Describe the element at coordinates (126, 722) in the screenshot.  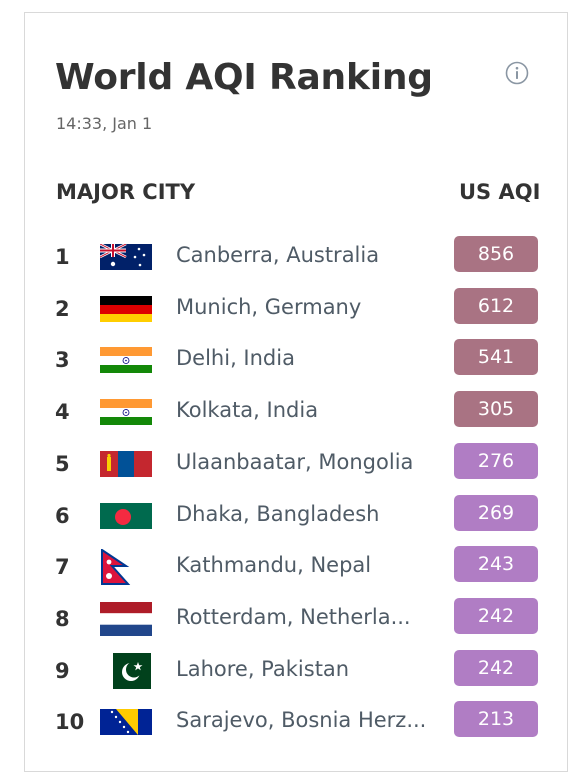
I see `bosnia-flag-icon` at that location.